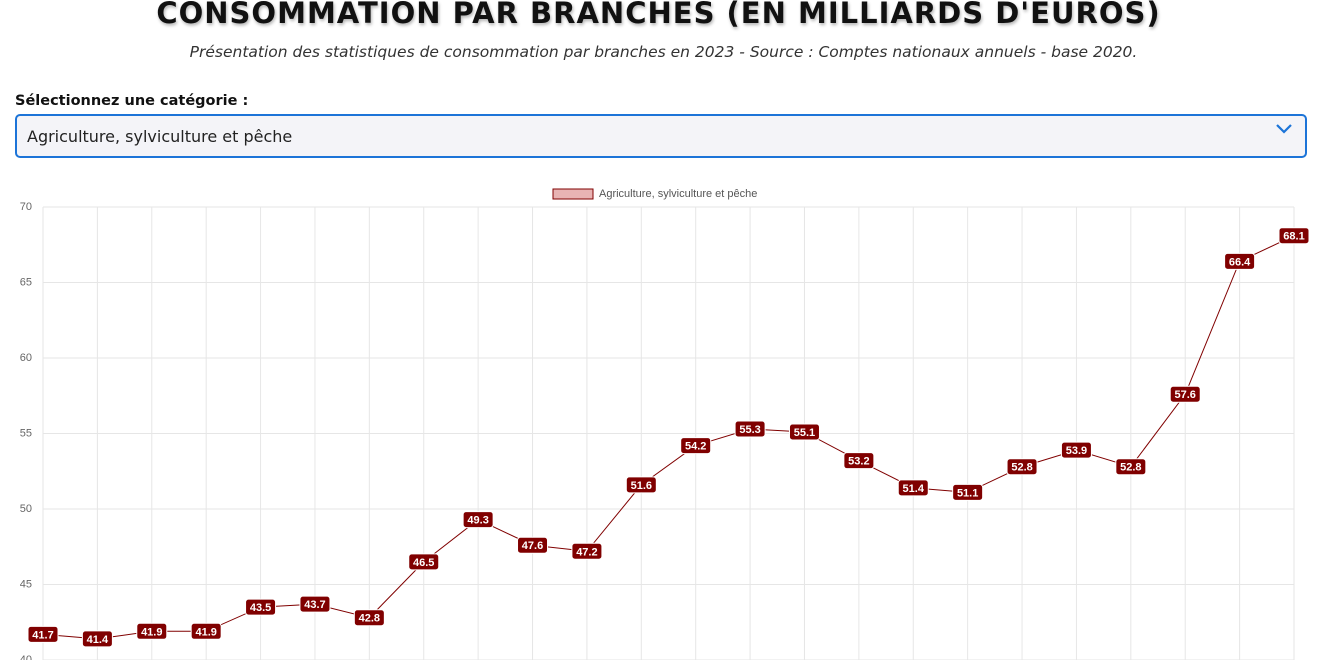  I want to click on y-tick-label: 40, so click(26, 657).